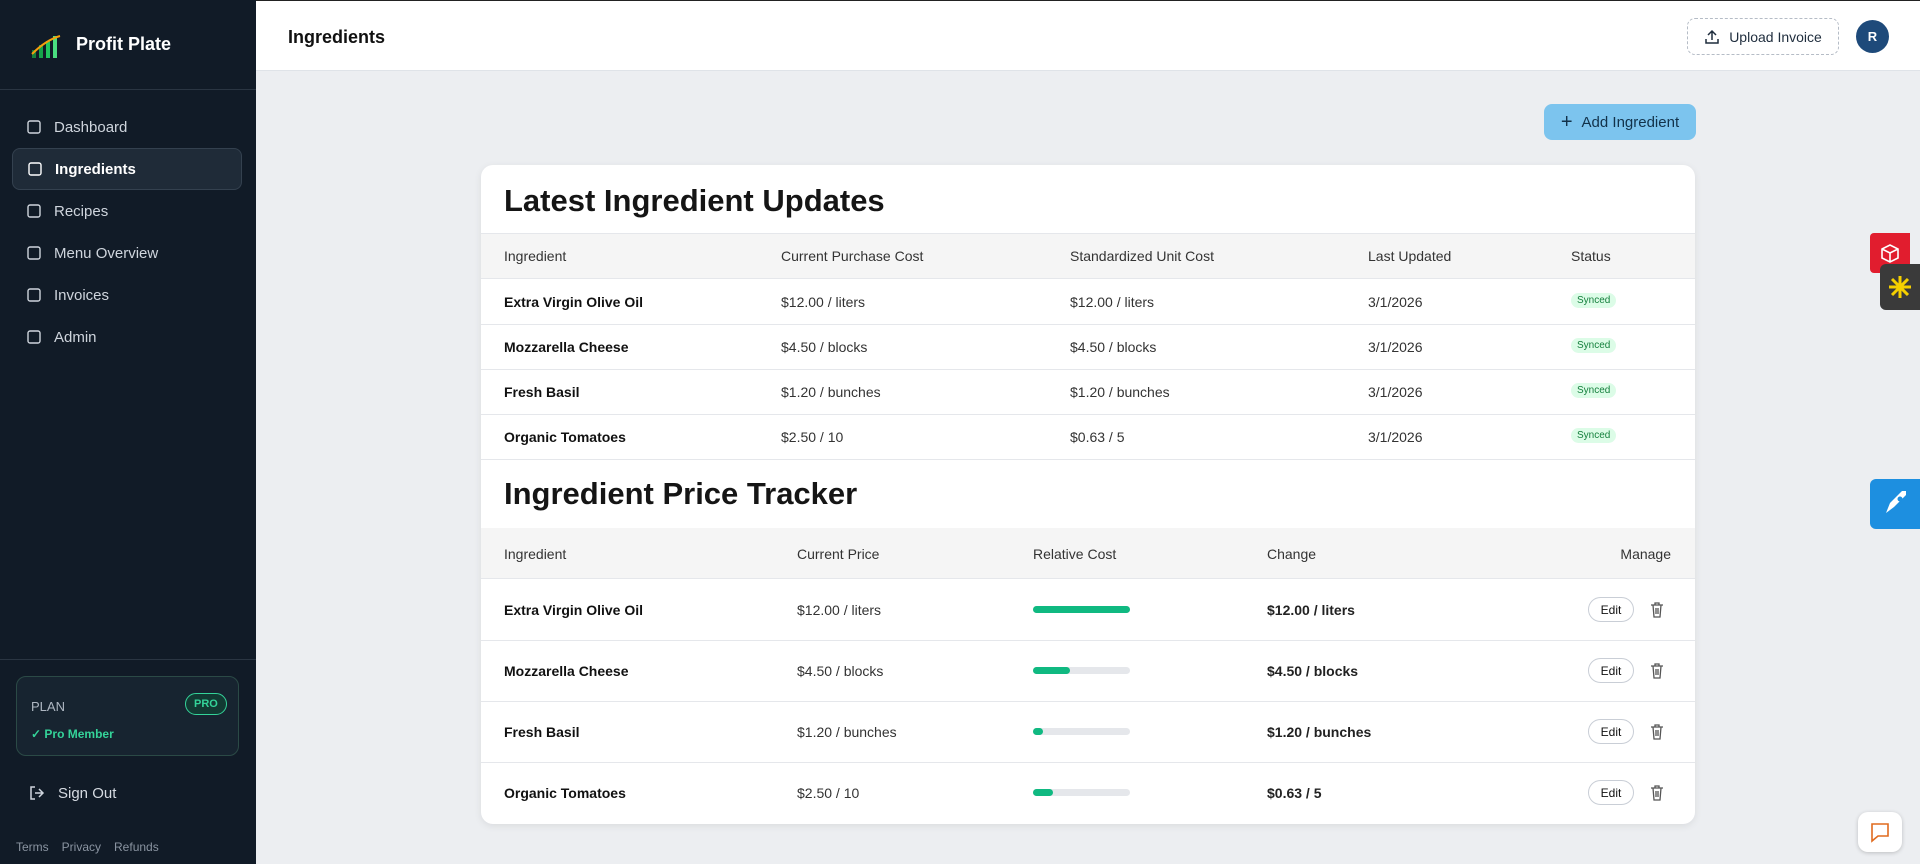  What do you see at coordinates (75, 337) in the screenshot?
I see `nav-label: Admin` at bounding box center [75, 337].